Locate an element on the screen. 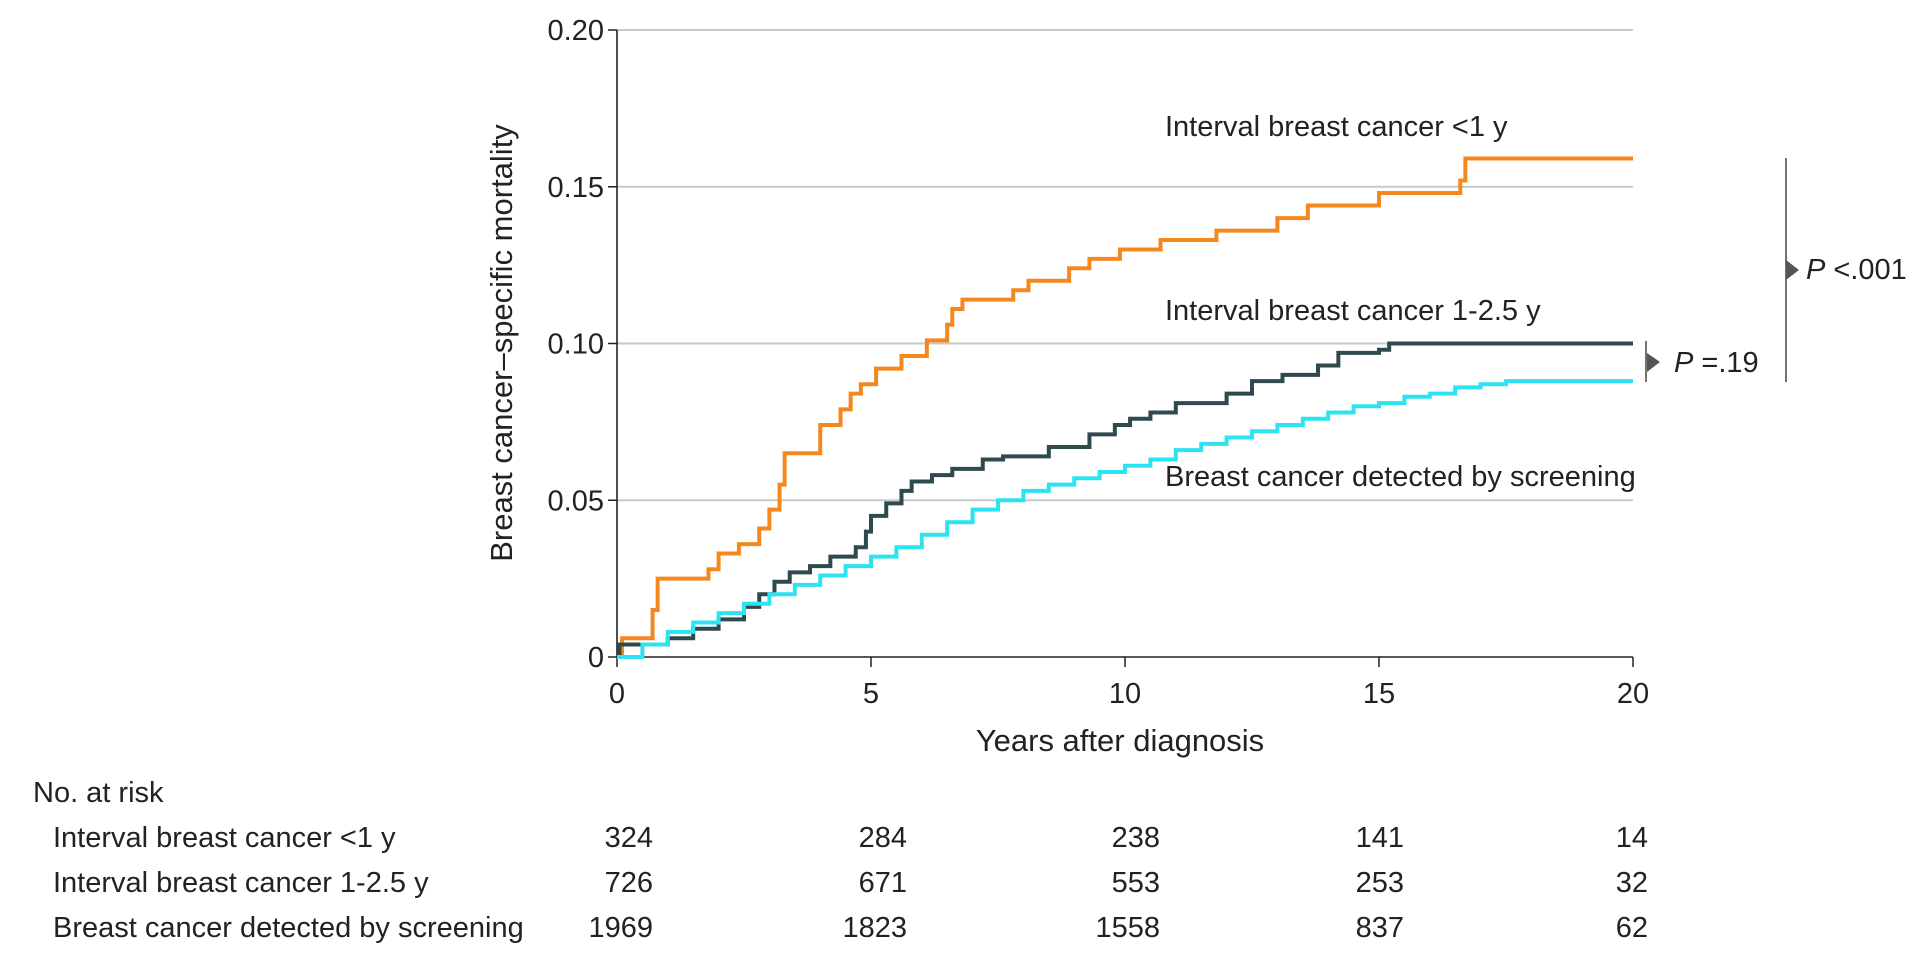 Image resolution: width=1927 pixels, height=959 pixels. x-tick-label: 20 is located at coordinates (1633, 694).